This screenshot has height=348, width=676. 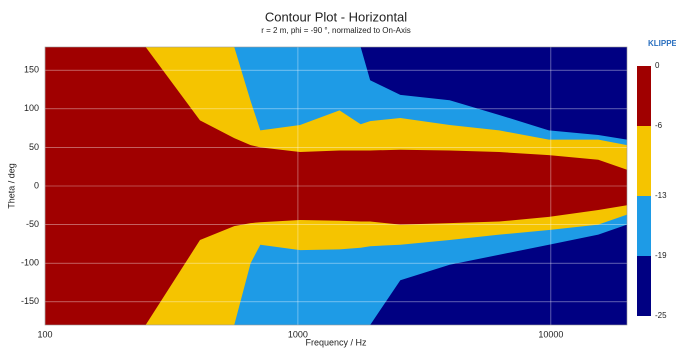 I want to click on chart-title: Contour Plot - Horizontal, so click(x=336, y=16).